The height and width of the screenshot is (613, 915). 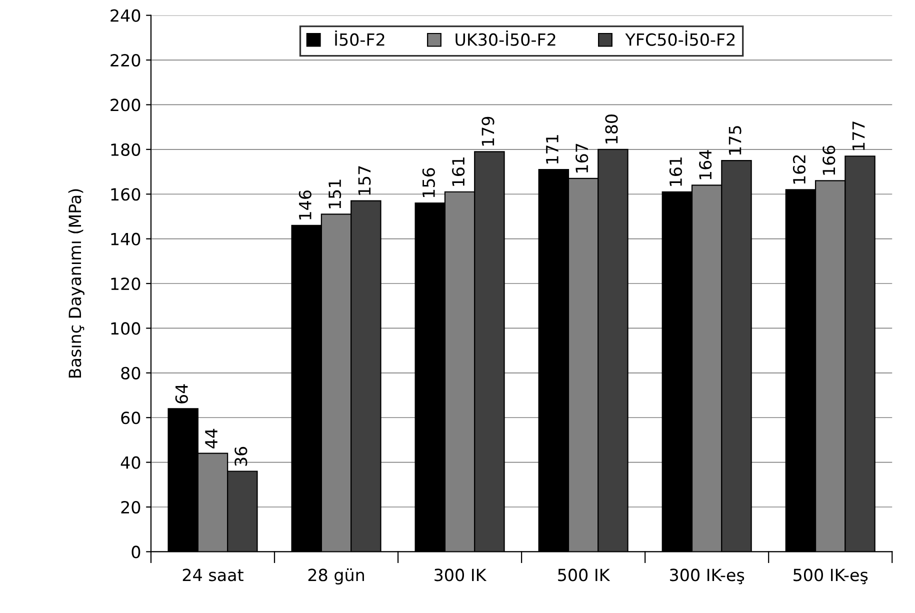 I want to click on x-tick-label: 500 IK, so click(x=584, y=575).